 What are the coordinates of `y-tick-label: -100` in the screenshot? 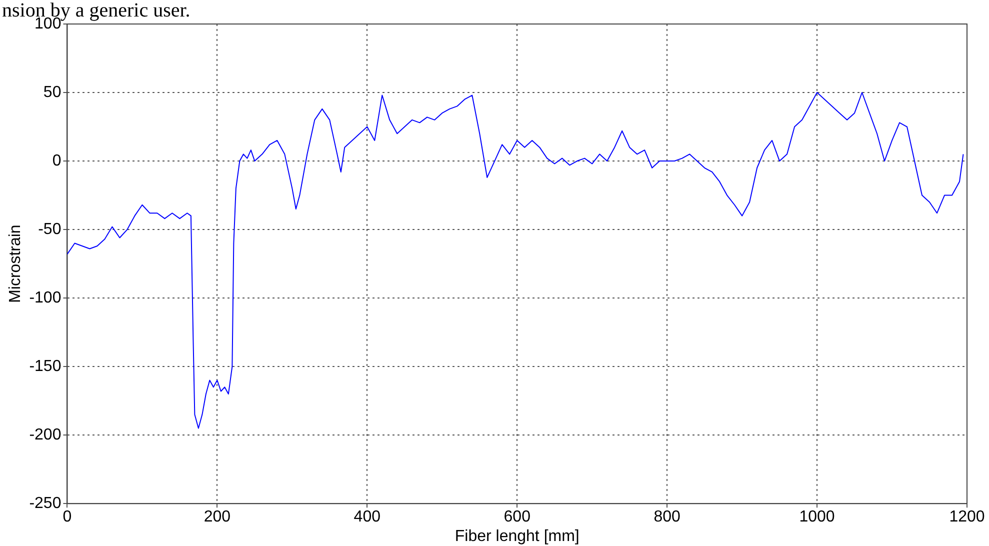 It's located at (45, 297).